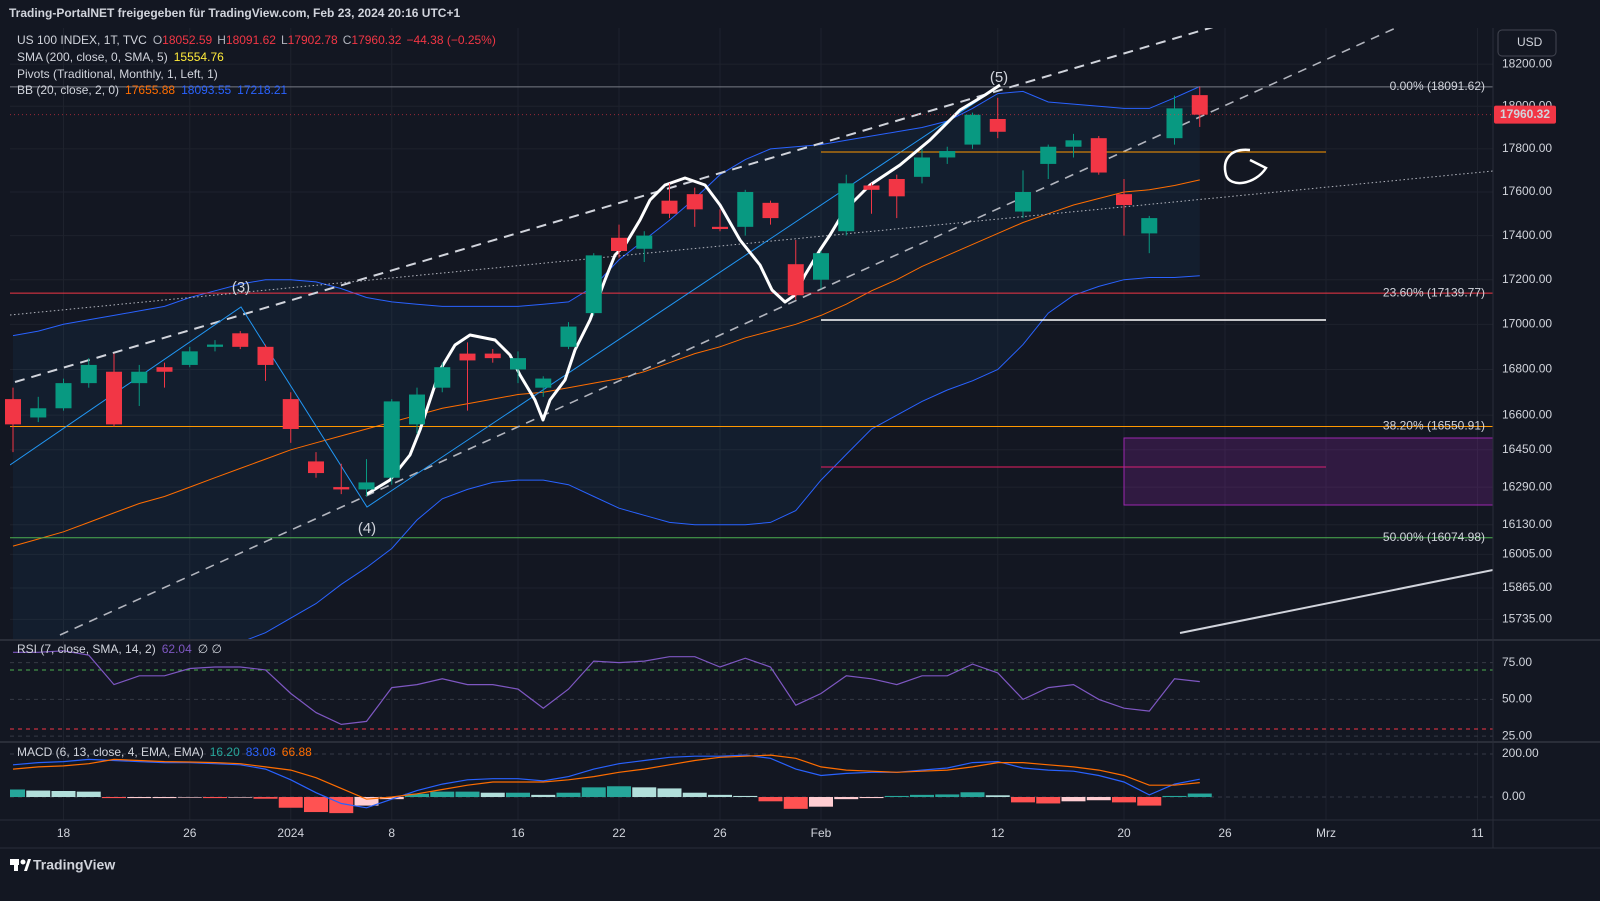 The width and height of the screenshot is (1600, 901). Describe the element at coordinates (1437, 86) in the screenshot. I see `fib-label: 0.00% (18091.62)` at that location.